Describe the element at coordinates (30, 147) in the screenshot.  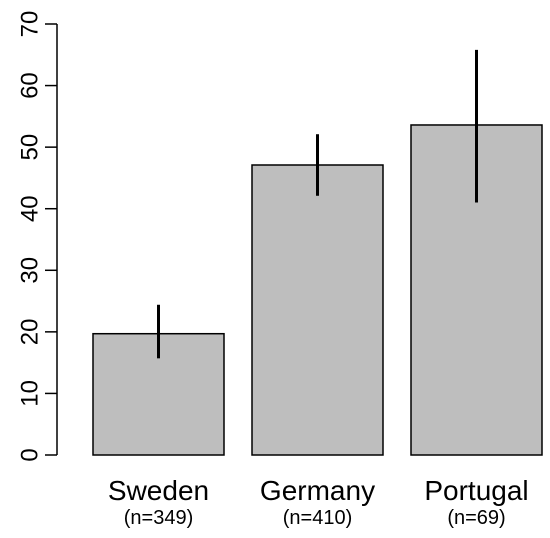
I see `y-tick-label: 50` at that location.